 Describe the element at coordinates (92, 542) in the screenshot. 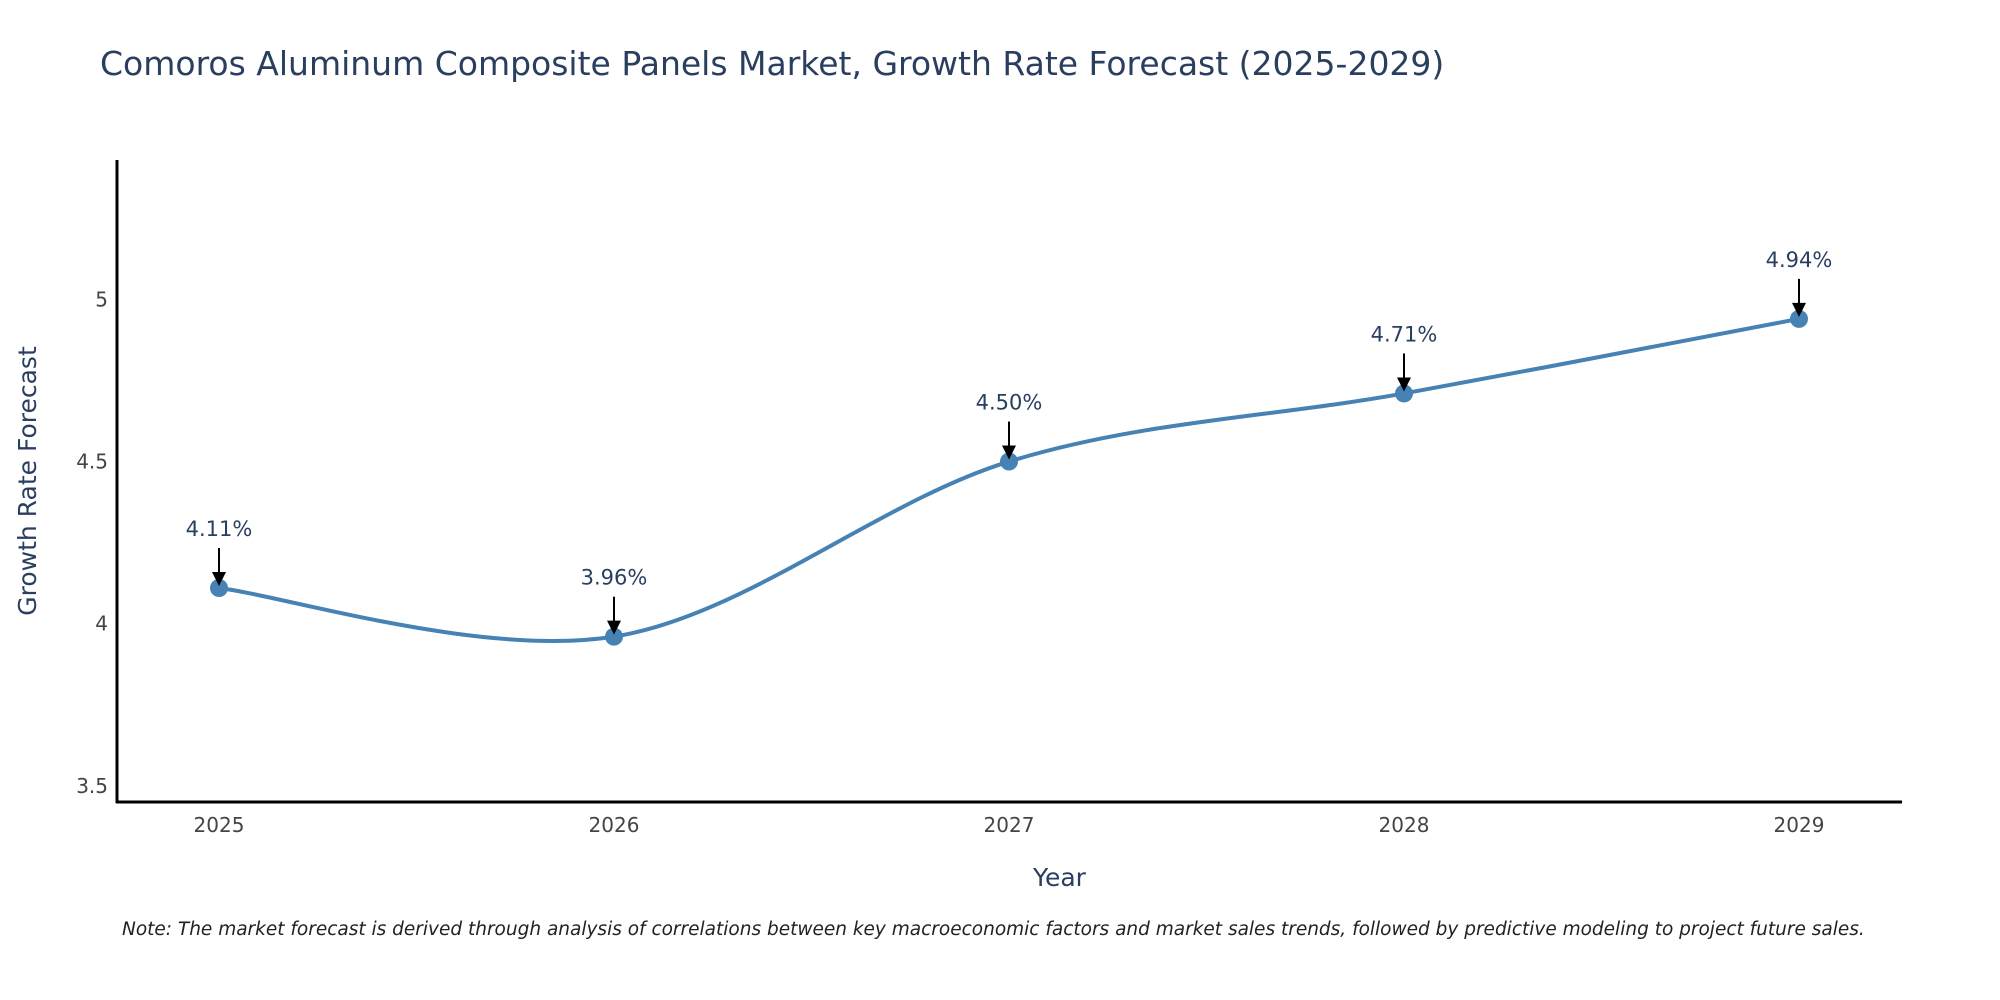

I see `y-ticks: 3.5 4 4.5 5` at that location.